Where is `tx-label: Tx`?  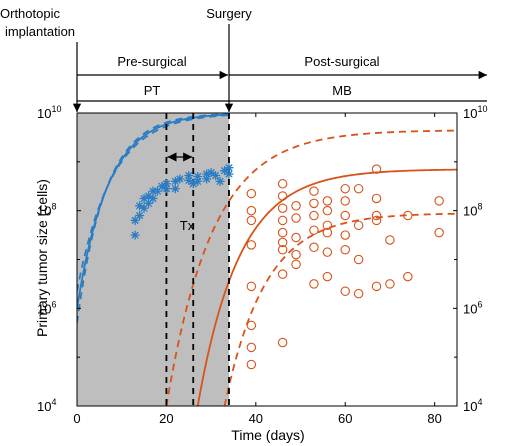
tx-label: Tx is located at coordinates (187, 225).